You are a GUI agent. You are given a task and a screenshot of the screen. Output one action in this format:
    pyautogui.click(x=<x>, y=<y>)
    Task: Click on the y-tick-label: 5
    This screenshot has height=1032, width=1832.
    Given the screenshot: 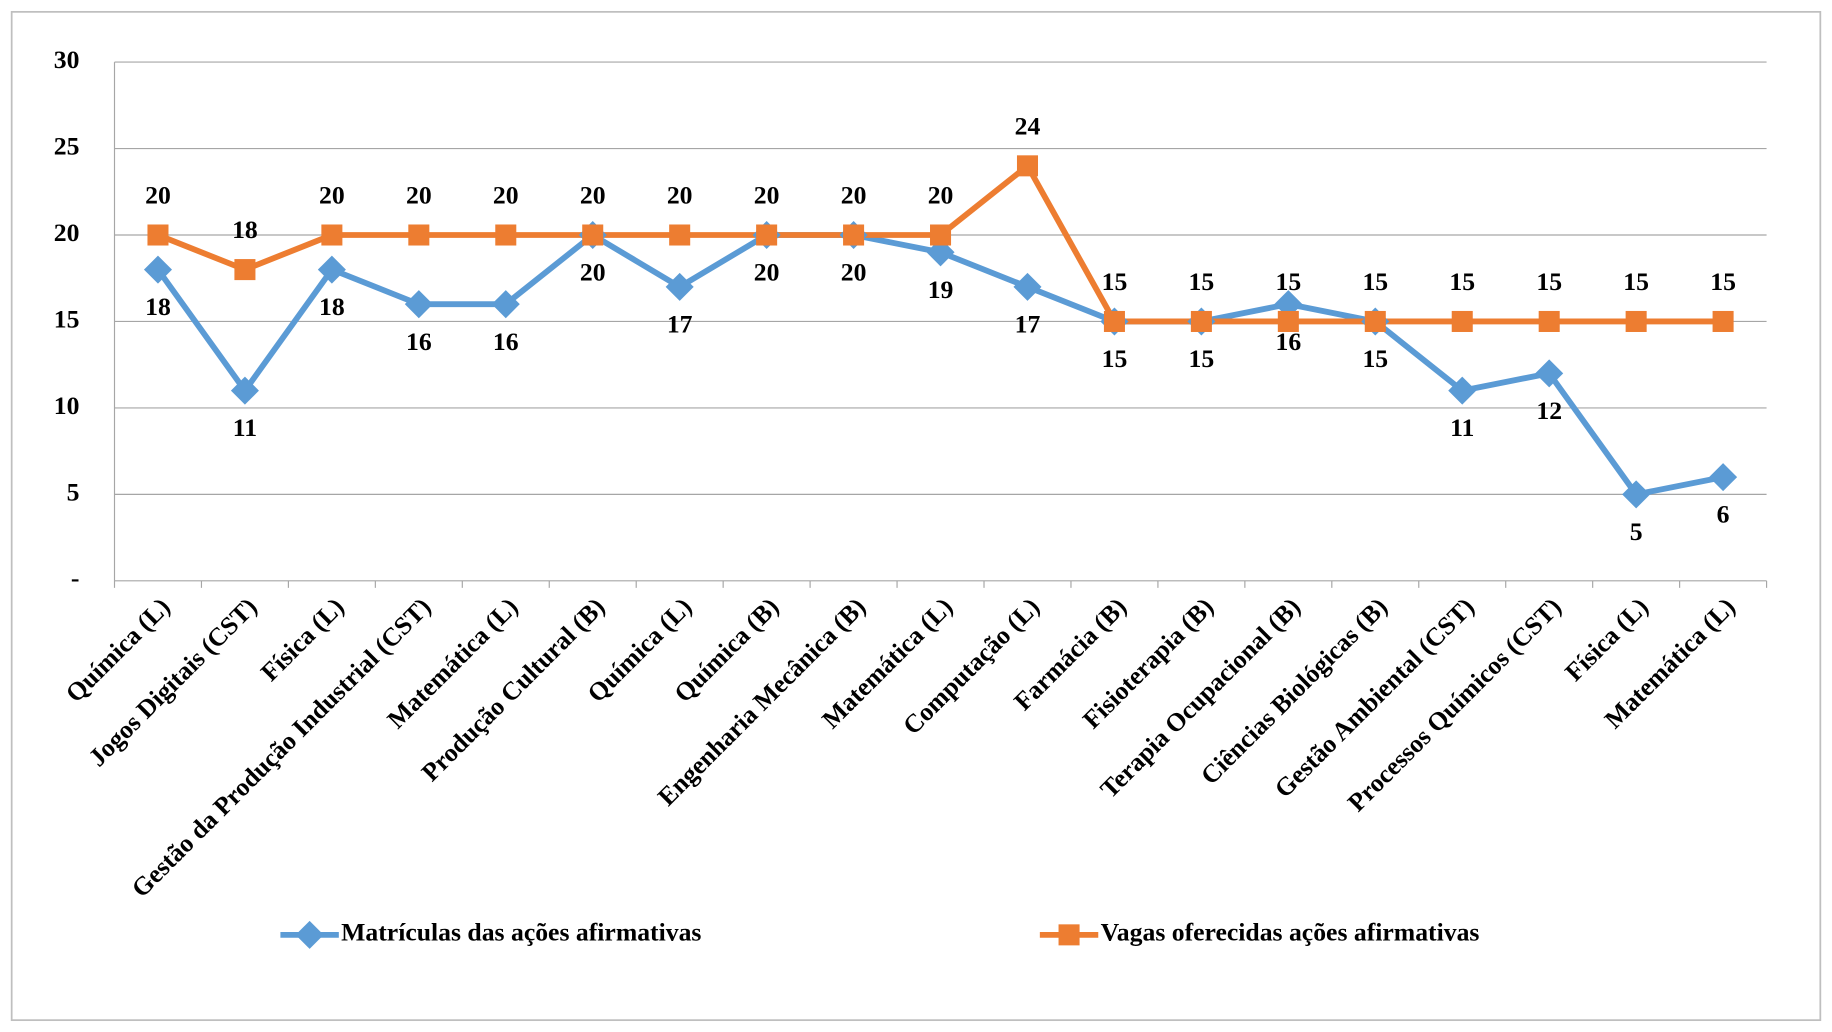 What is the action you would take?
    pyautogui.click(x=73, y=491)
    